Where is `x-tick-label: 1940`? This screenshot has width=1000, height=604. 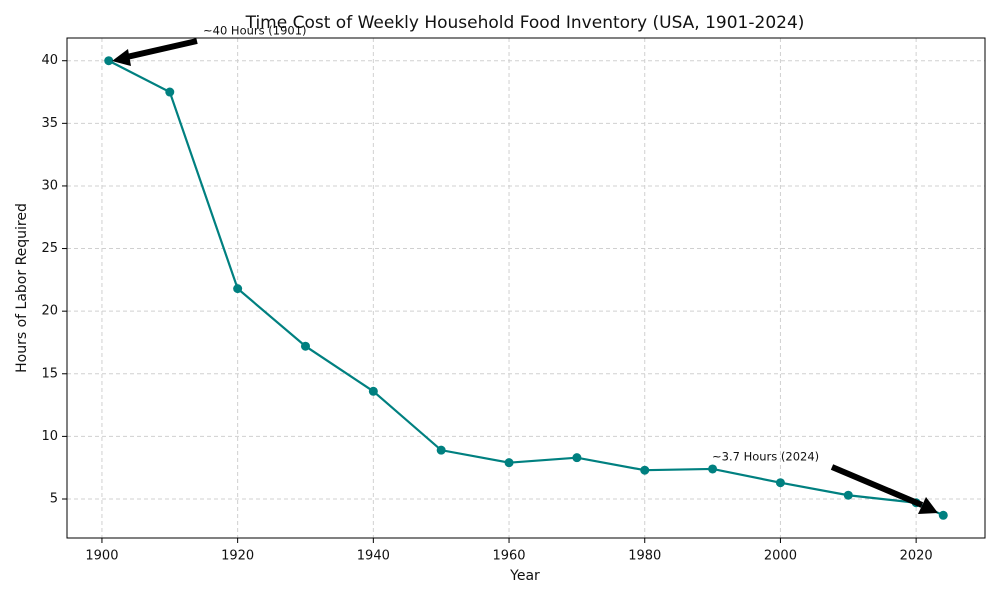
x-tick-label: 1940 is located at coordinates (373, 556).